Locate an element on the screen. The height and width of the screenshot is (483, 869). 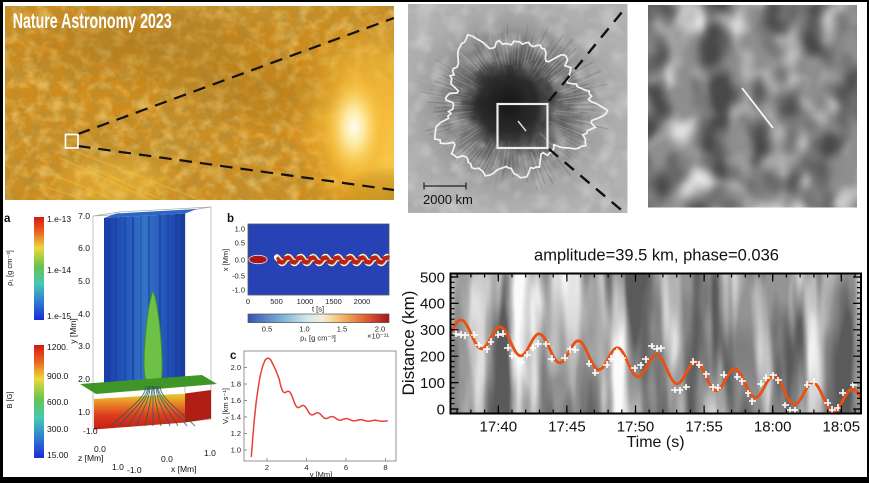
svg-text: -0.5 is located at coordinates (238, 276).